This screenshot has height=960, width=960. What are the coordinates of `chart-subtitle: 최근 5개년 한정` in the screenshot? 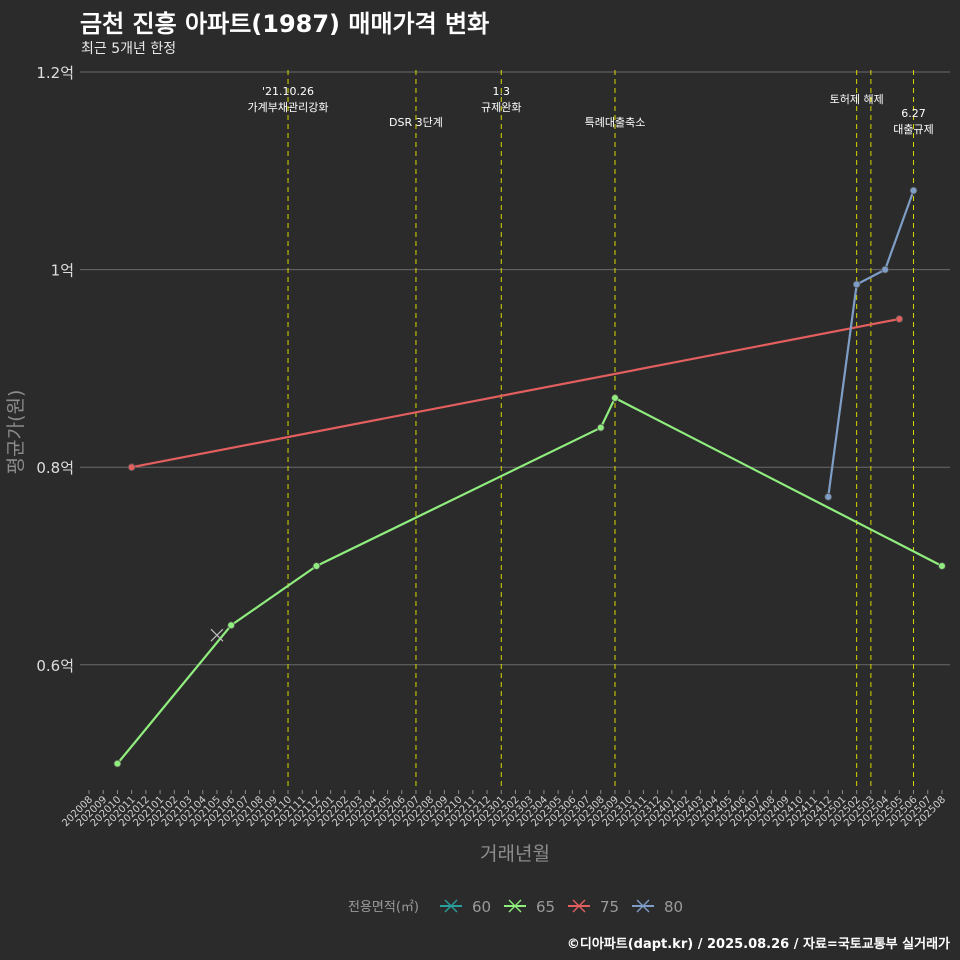 It's located at (129, 49).